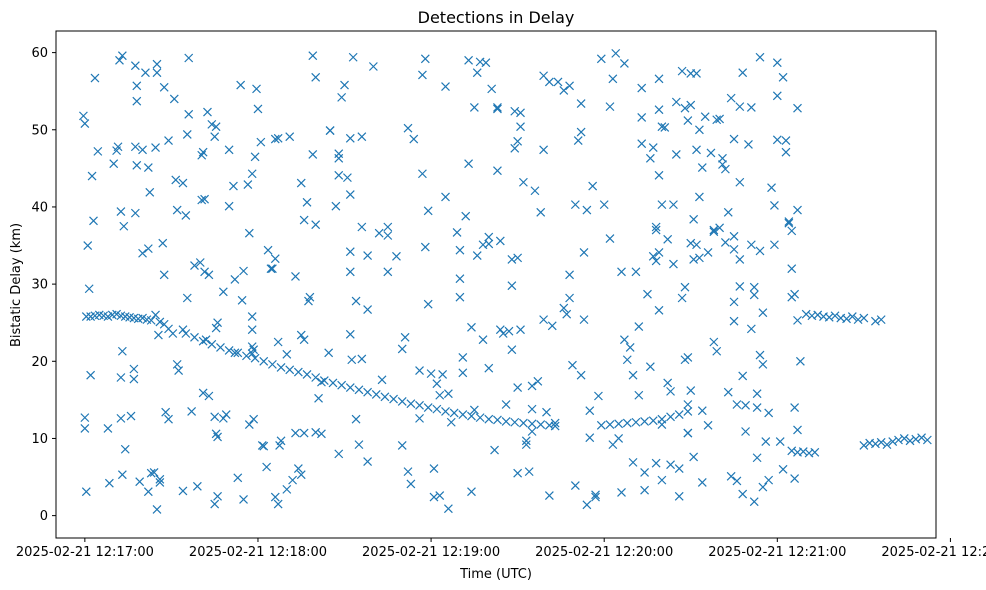 This screenshot has width=986, height=590. Describe the element at coordinates (258, 552) in the screenshot. I see `x-tick-label: 2025-02-21 12:18:00` at that location.